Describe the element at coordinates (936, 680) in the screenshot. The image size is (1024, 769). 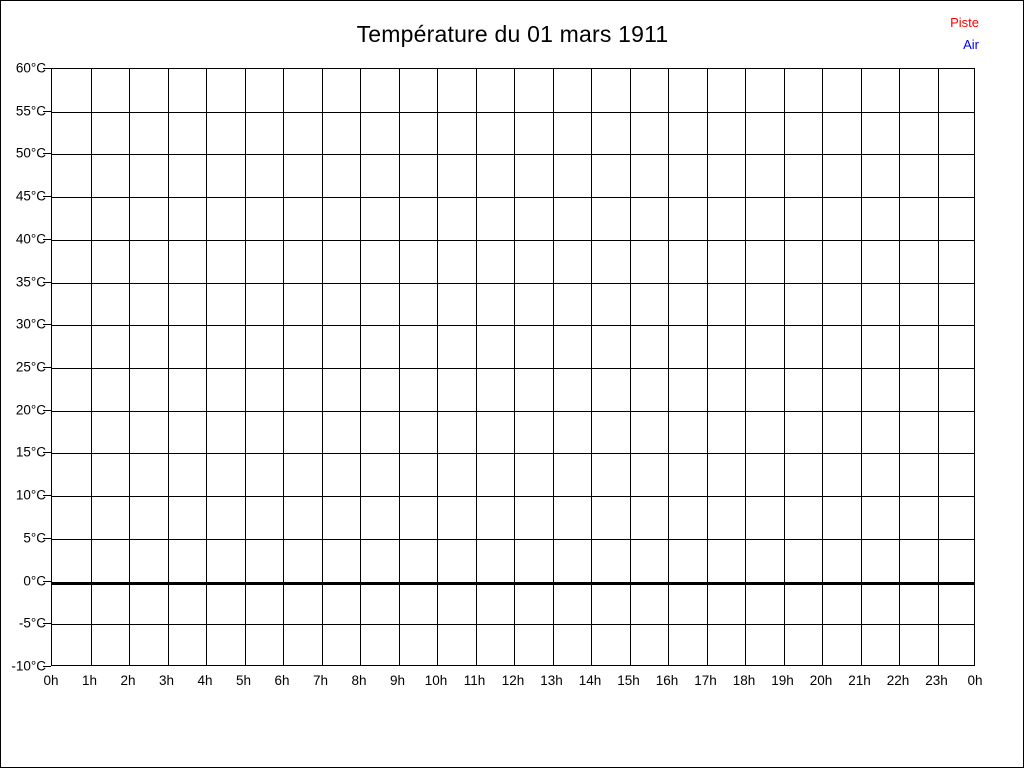
I see `x-axis-tick-label: 23h` at that location.